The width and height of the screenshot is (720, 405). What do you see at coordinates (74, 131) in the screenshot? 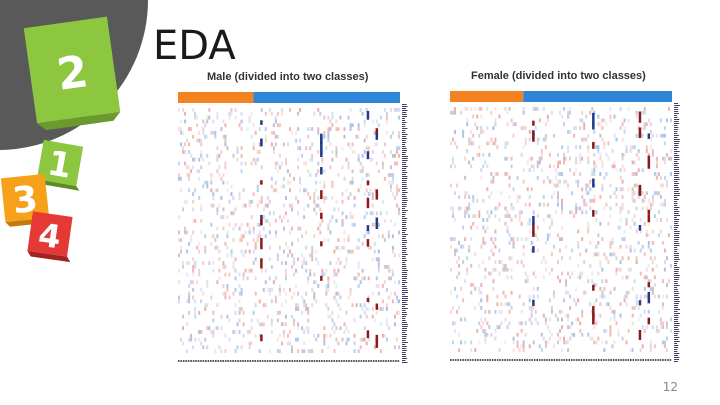
I see `section-decoration: 2 1 3 4` at bounding box center [74, 131].